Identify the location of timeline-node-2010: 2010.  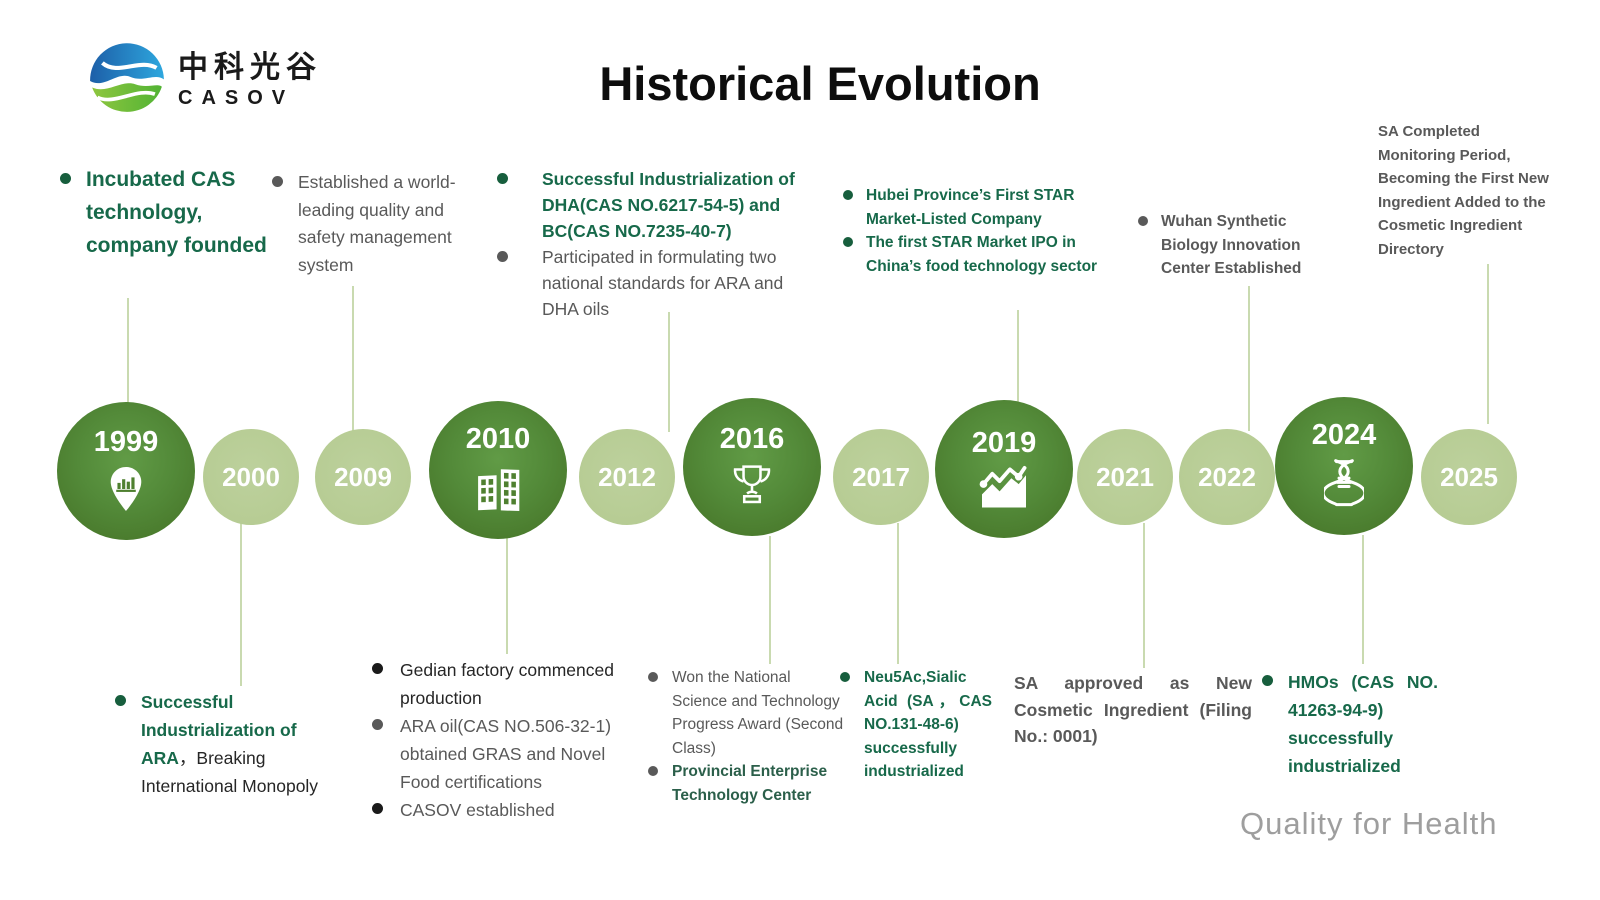
(498, 470).